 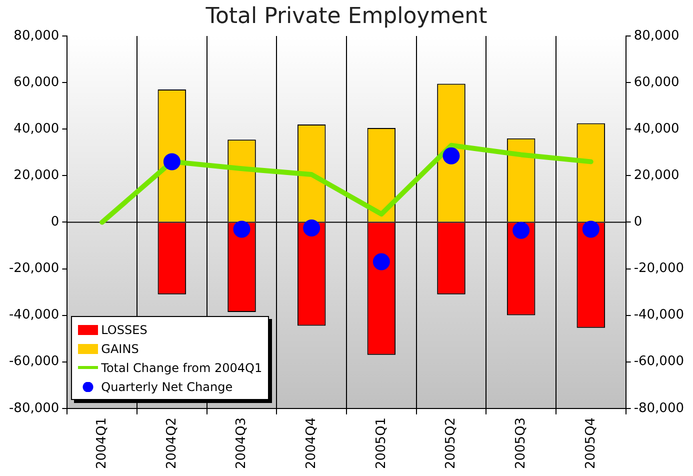 I want to click on y-tick-label: -40,000, so click(x=34, y=315).